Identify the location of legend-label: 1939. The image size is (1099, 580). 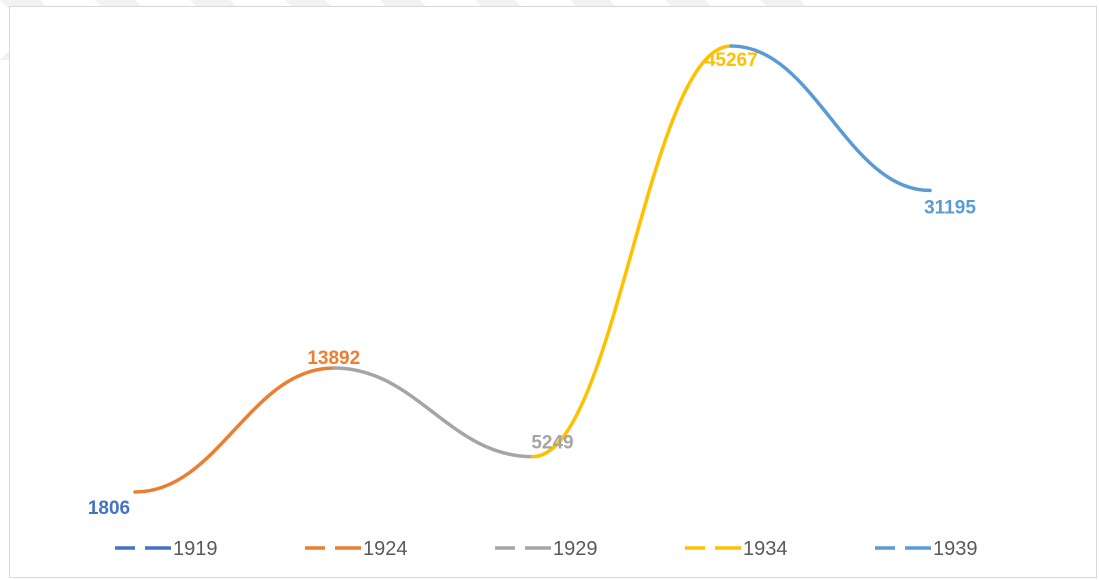
(955, 549).